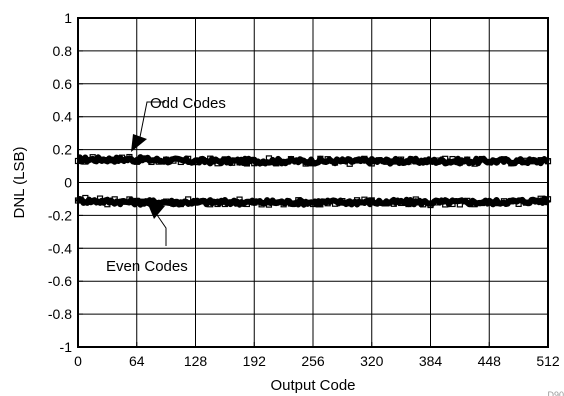  What do you see at coordinates (63, 51) in the screenshot?
I see `y-tick-label: 0.8` at bounding box center [63, 51].